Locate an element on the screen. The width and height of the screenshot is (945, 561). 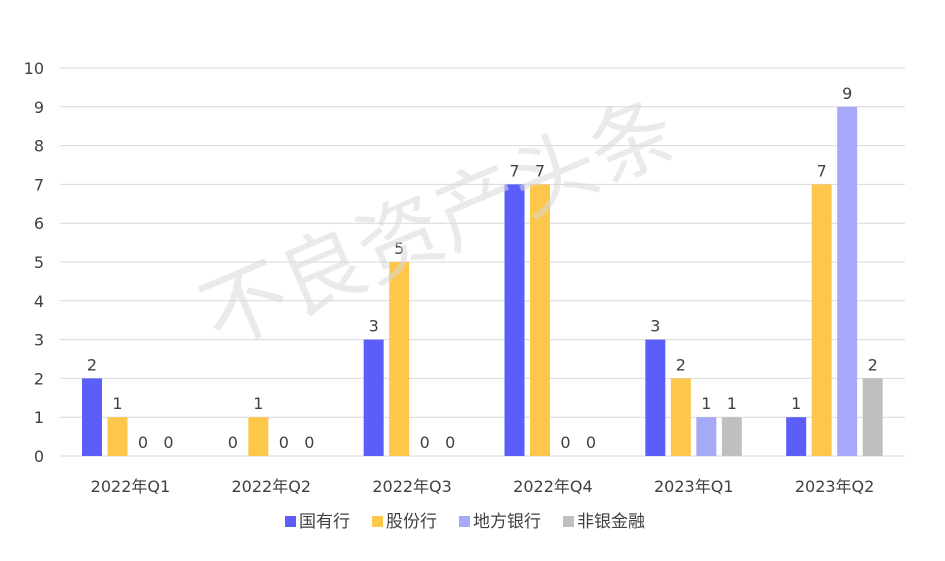
x-tick-label: 2022年Q1 is located at coordinates (131, 486).